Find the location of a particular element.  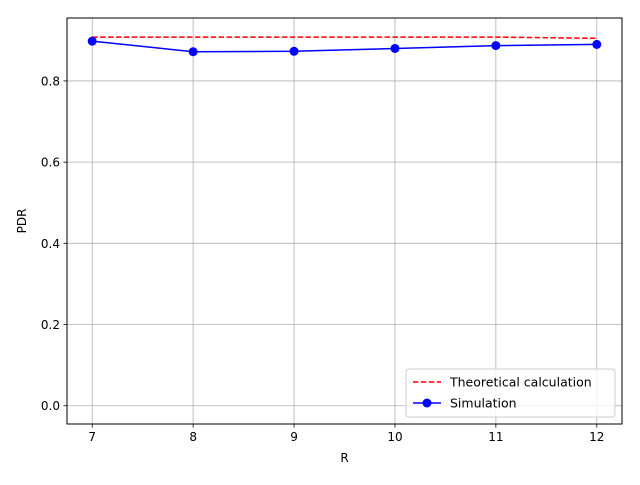

y-tick-label: 0.6 is located at coordinates (50, 163).